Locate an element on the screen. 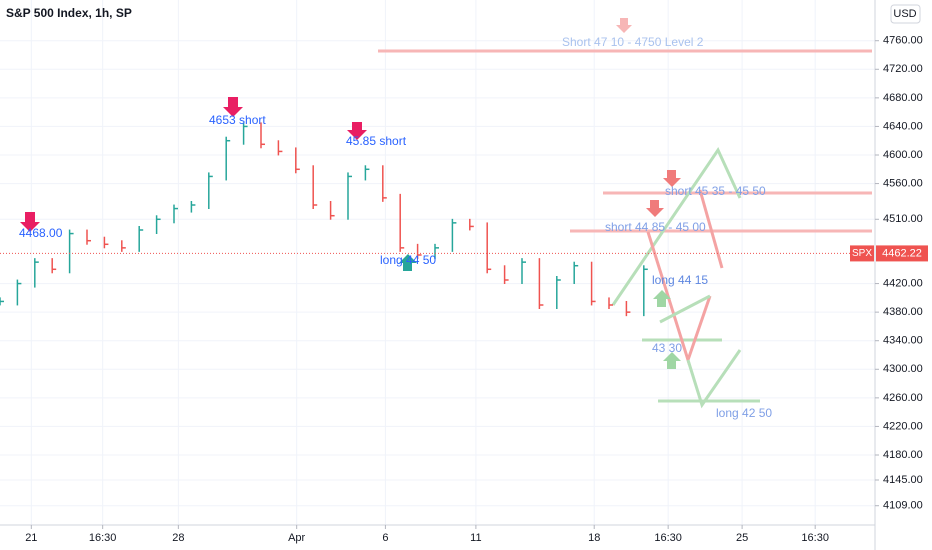 Image resolution: width=932 pixels, height=550 pixels. currency-box is located at coordinates (905, 14).